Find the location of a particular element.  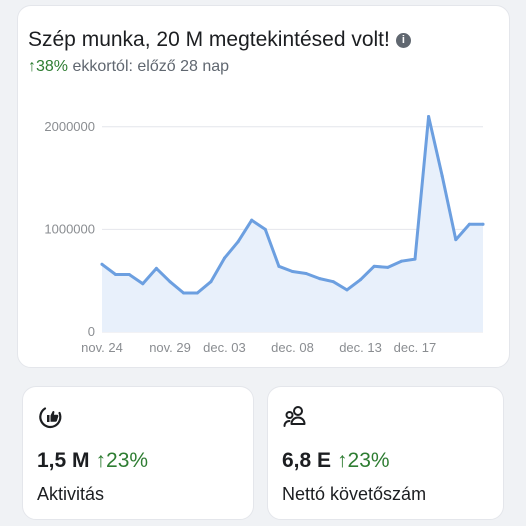

followers-label: Nettó követőszám is located at coordinates (354, 494).